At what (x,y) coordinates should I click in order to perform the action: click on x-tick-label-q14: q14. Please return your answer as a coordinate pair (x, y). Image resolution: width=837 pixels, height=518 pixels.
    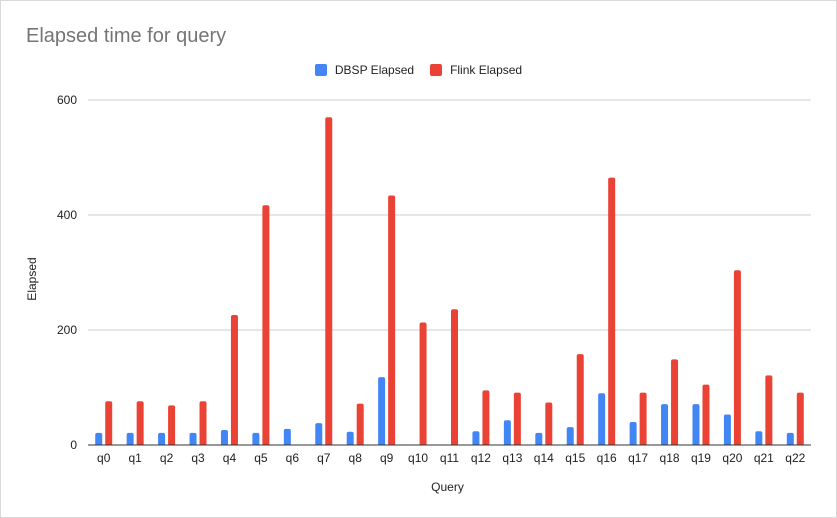
    Looking at the image, I should click on (544, 458).